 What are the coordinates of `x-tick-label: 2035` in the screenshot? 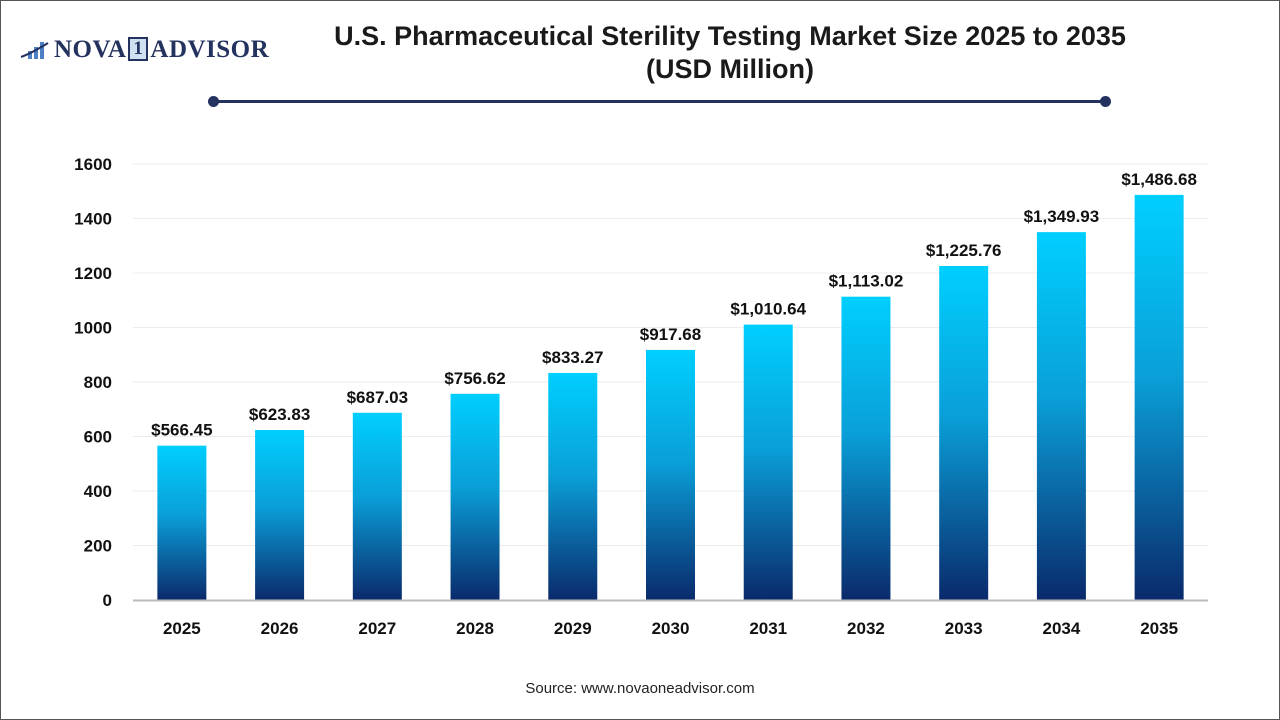 It's located at (1159, 628).